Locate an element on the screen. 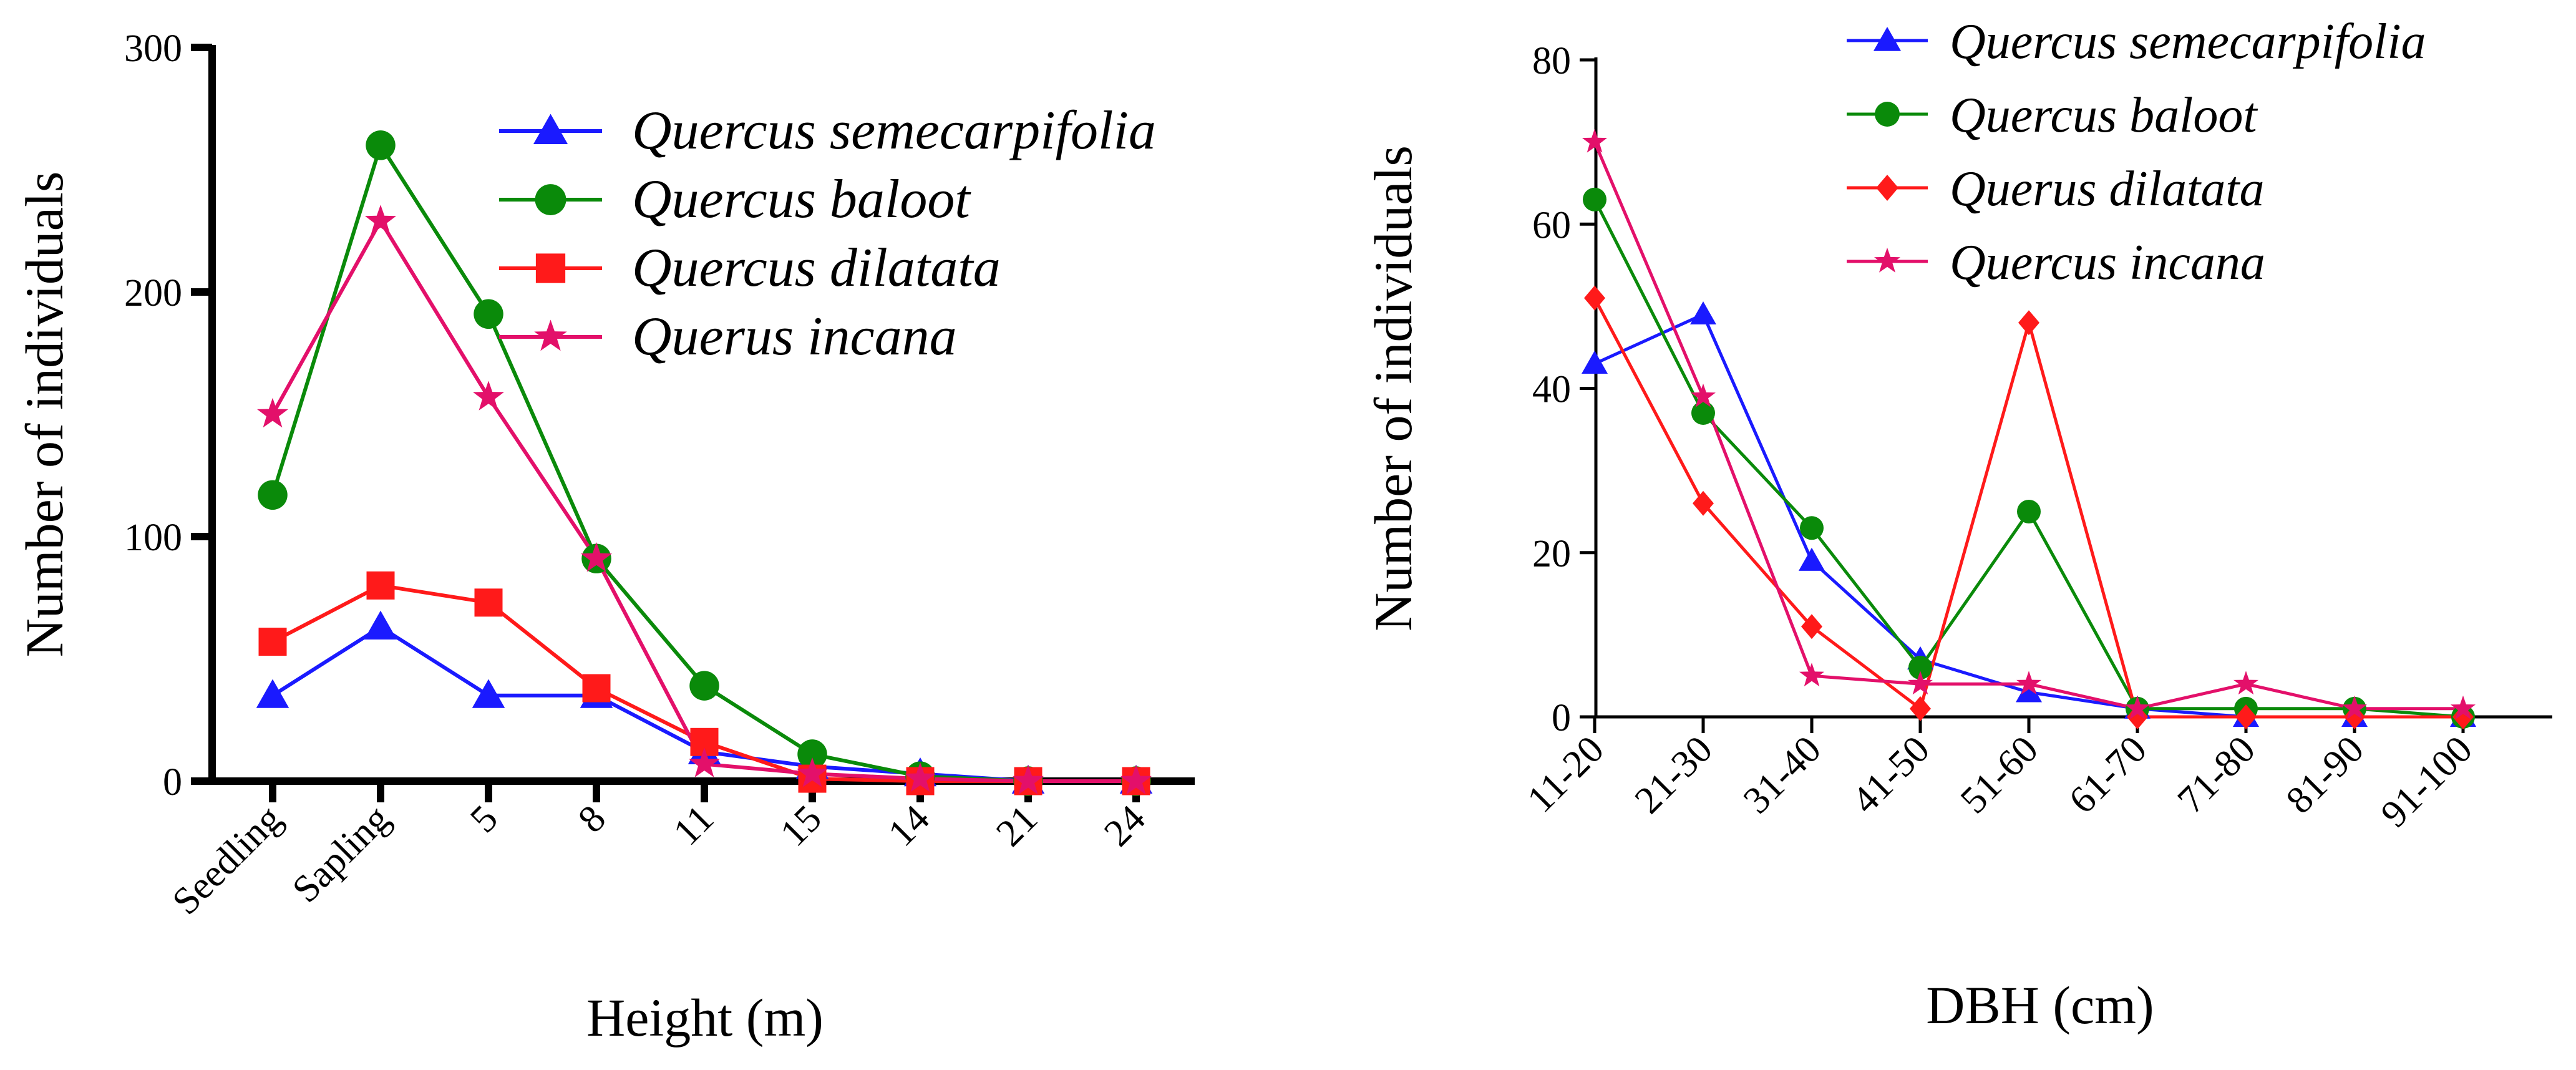  x-tick-label: 24 is located at coordinates (1125, 826).